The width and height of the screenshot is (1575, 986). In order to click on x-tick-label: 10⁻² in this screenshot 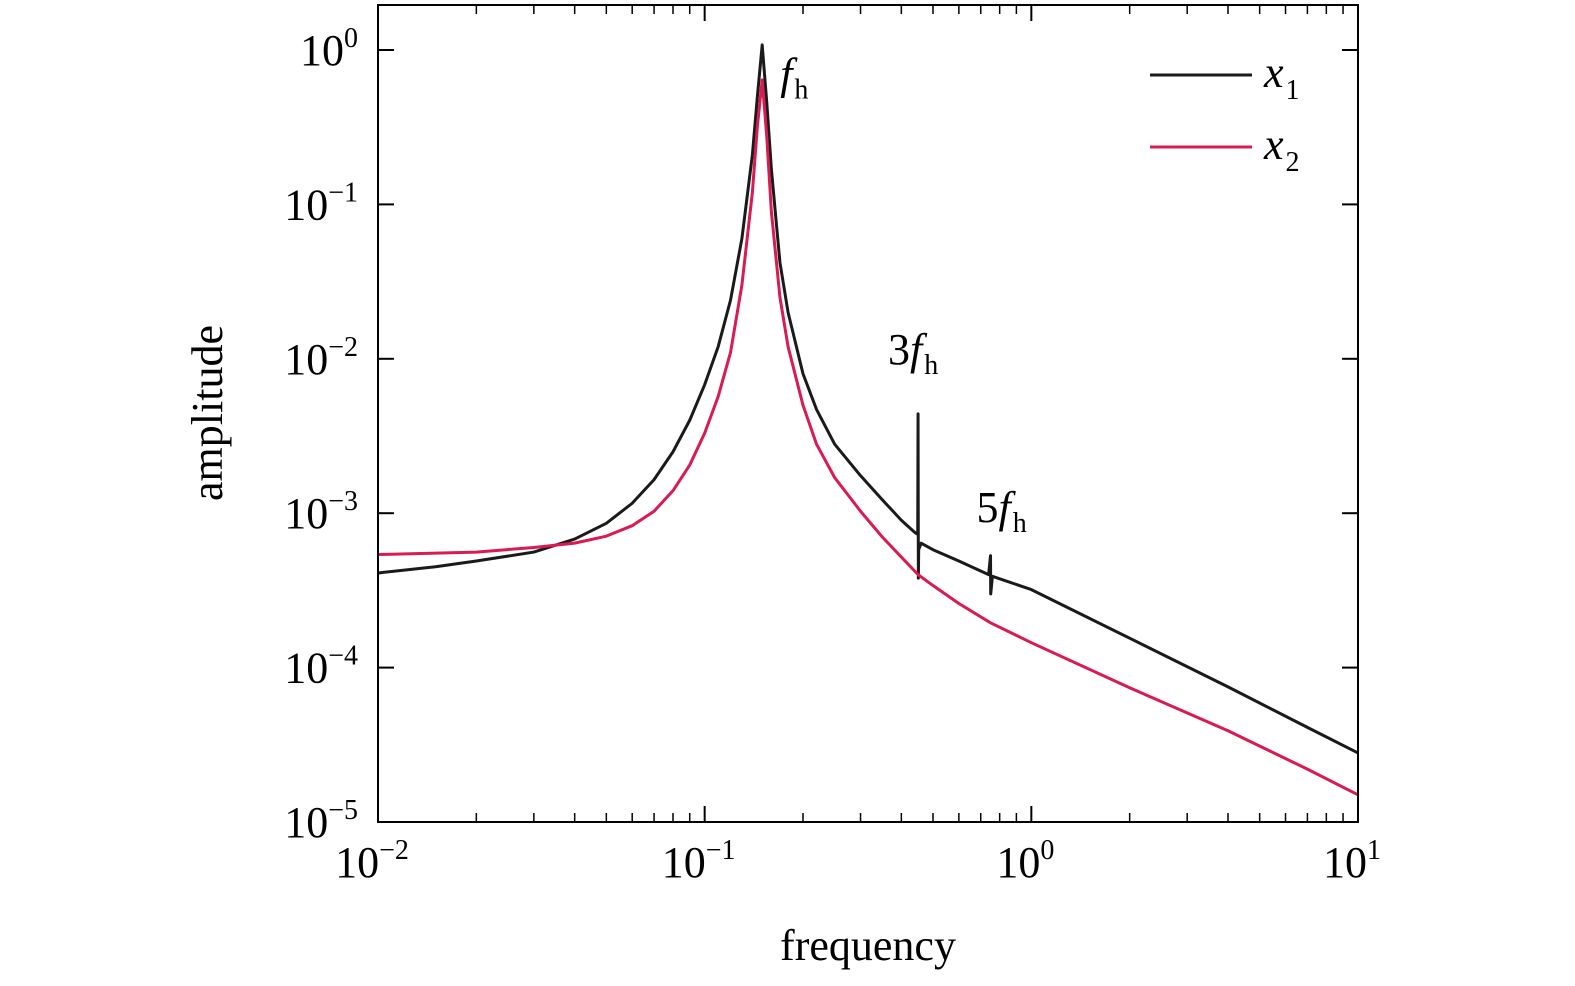, I will do `click(372, 861)`.